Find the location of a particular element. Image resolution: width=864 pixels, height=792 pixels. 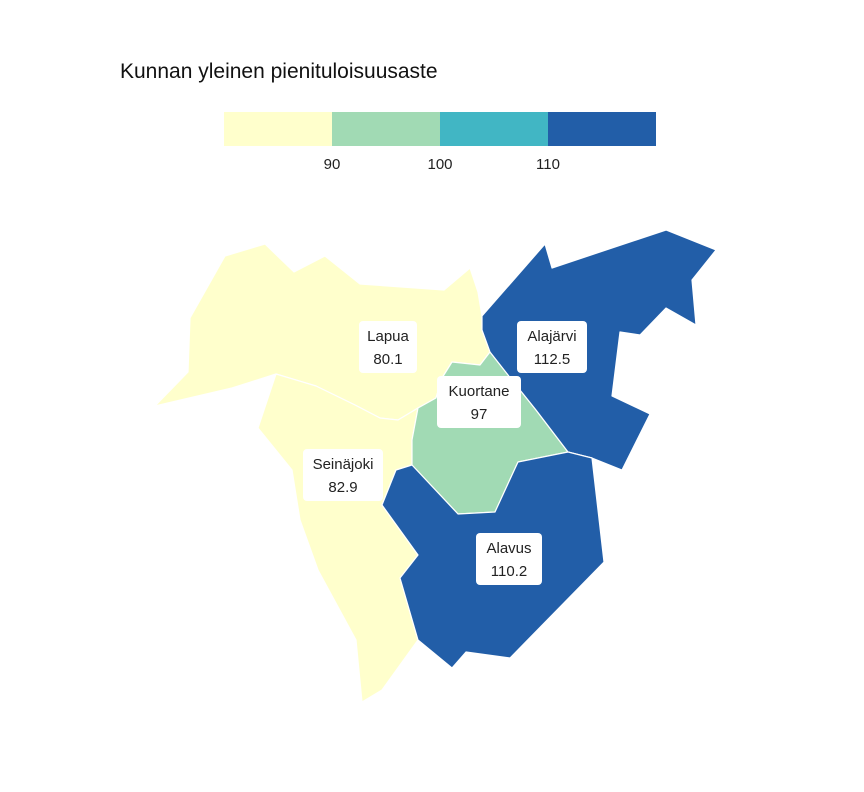

label-seinajoki-value: 82.9 is located at coordinates (342, 487).